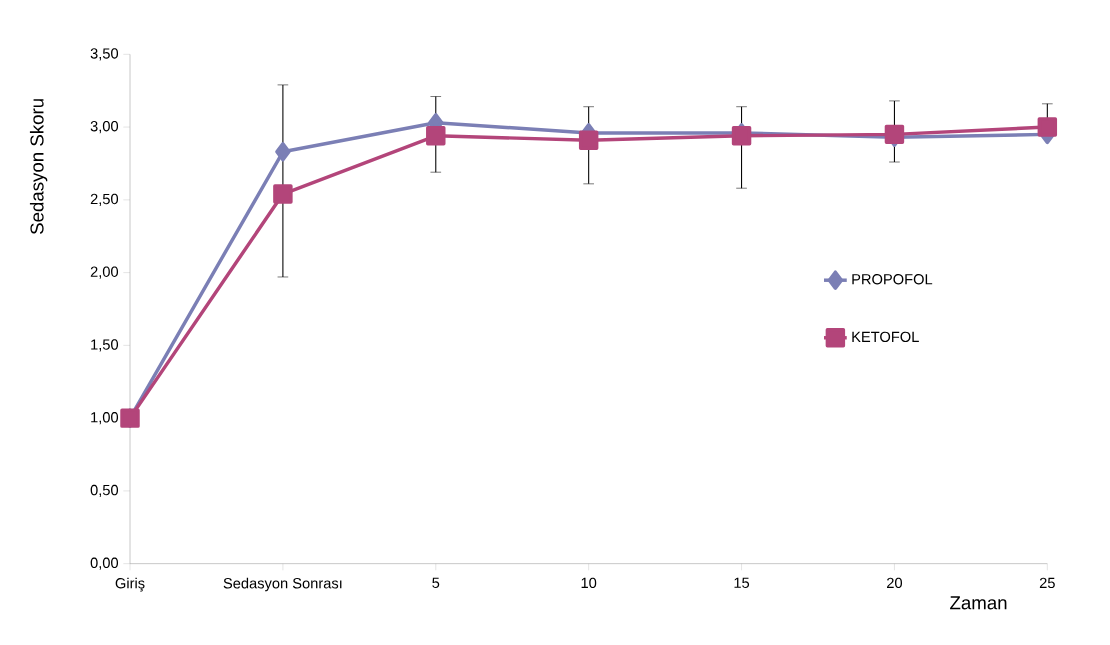 The image size is (1110, 645). What do you see at coordinates (104, 272) in the screenshot?
I see `y-tick-label: 2,00` at bounding box center [104, 272].